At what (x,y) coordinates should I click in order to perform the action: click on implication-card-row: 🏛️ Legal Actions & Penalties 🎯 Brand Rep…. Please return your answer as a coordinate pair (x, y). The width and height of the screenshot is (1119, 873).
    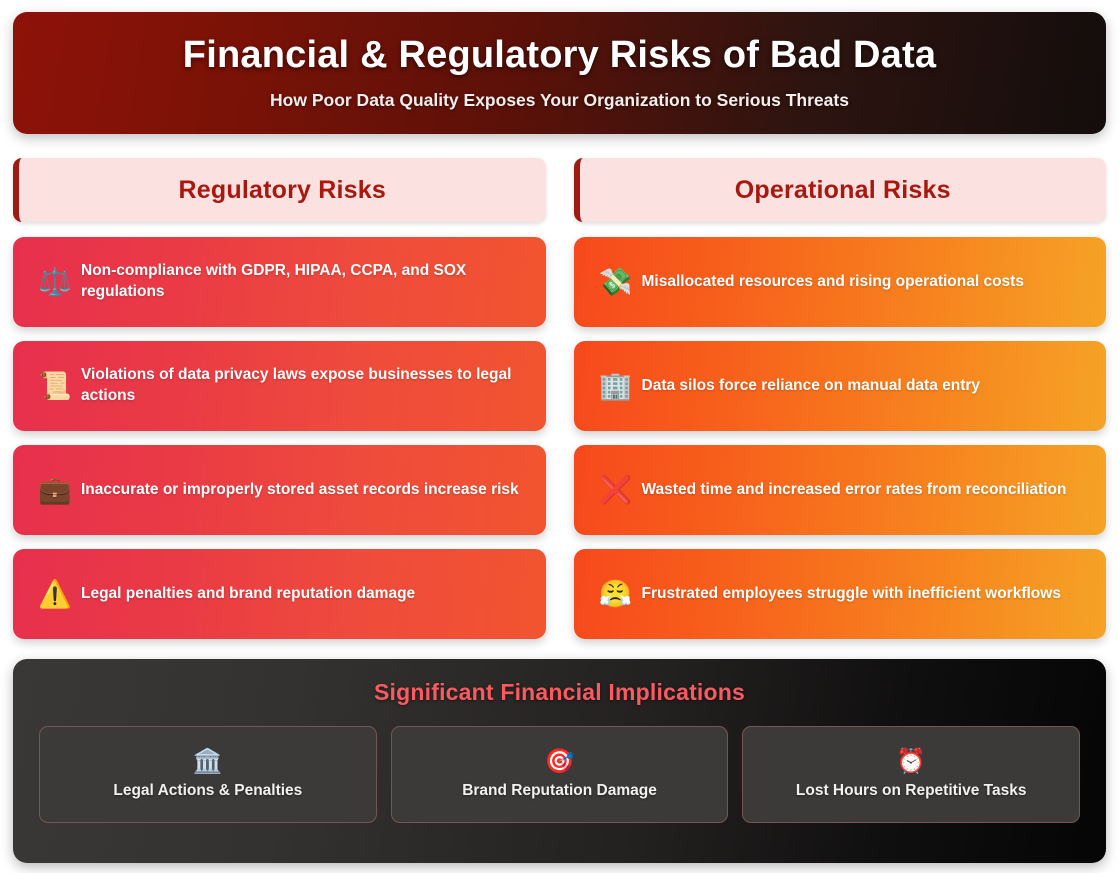
    Looking at the image, I should click on (560, 774).